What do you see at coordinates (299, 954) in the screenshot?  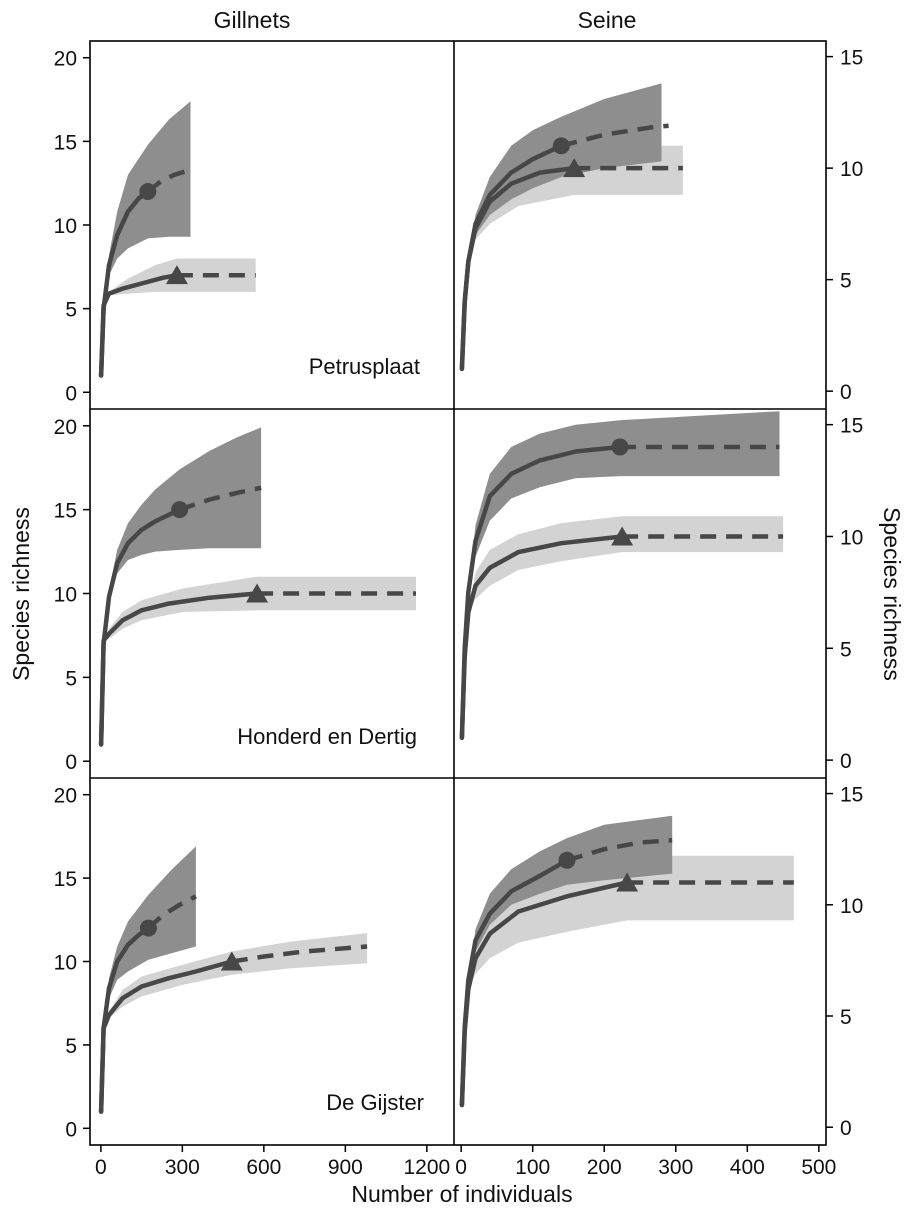 I see `triangle-series-extrapolation-line` at bounding box center [299, 954].